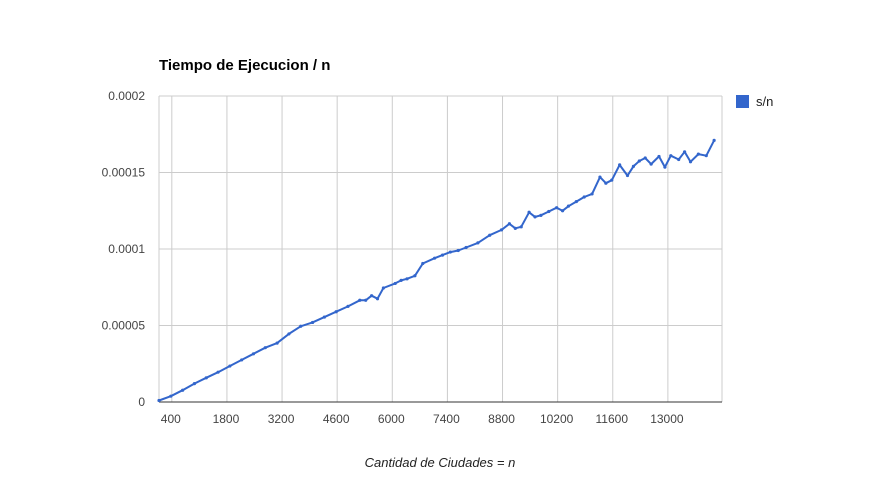 The image size is (880, 498). Describe the element at coordinates (557, 419) in the screenshot. I see `x-tick-label: 10200` at that location.